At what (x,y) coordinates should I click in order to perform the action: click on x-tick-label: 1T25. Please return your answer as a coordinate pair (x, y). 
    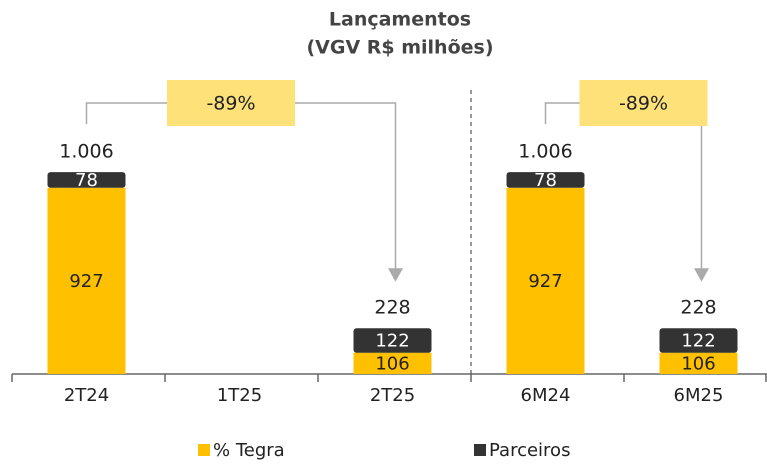
    Looking at the image, I should click on (239, 395).